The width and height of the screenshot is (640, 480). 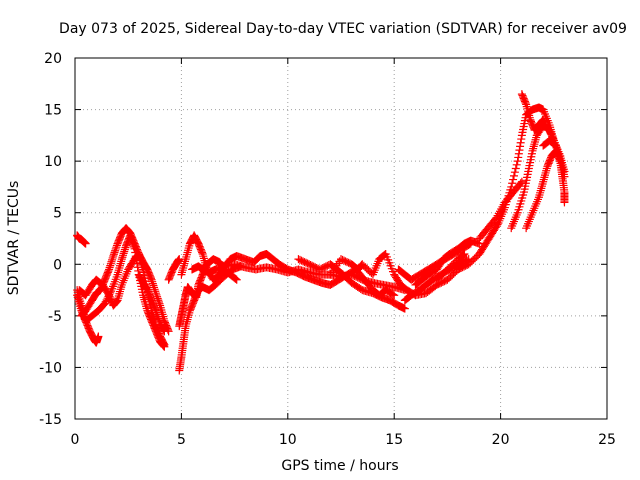 I want to click on x-tick-label: 25, so click(x=607, y=440).